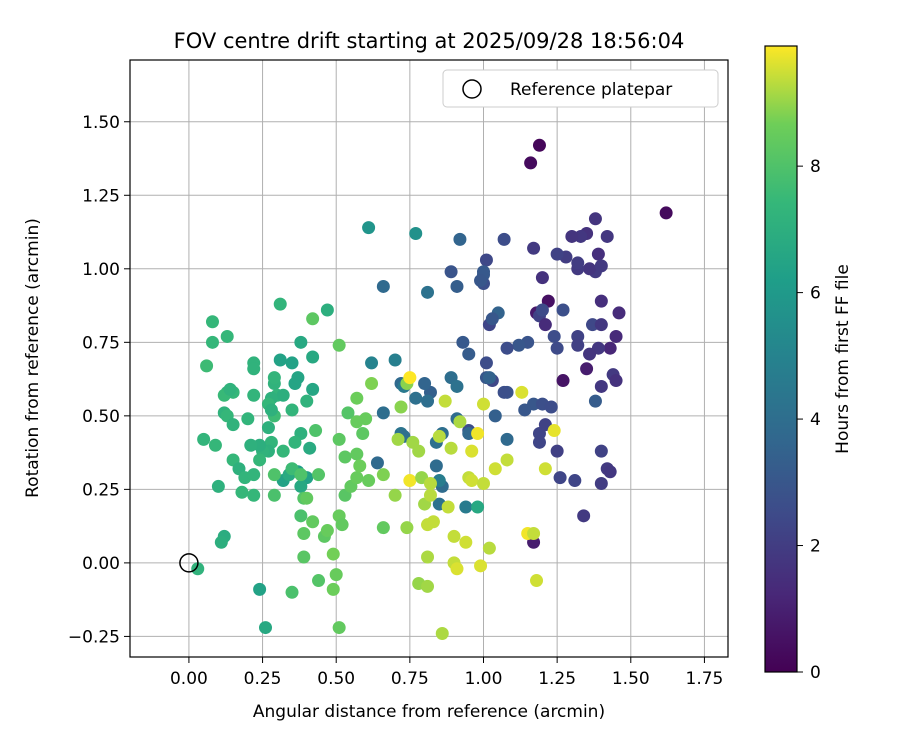 This screenshot has width=900, height=750. What do you see at coordinates (815, 294) in the screenshot?
I see `colorbar-tick-label: 6` at bounding box center [815, 294].